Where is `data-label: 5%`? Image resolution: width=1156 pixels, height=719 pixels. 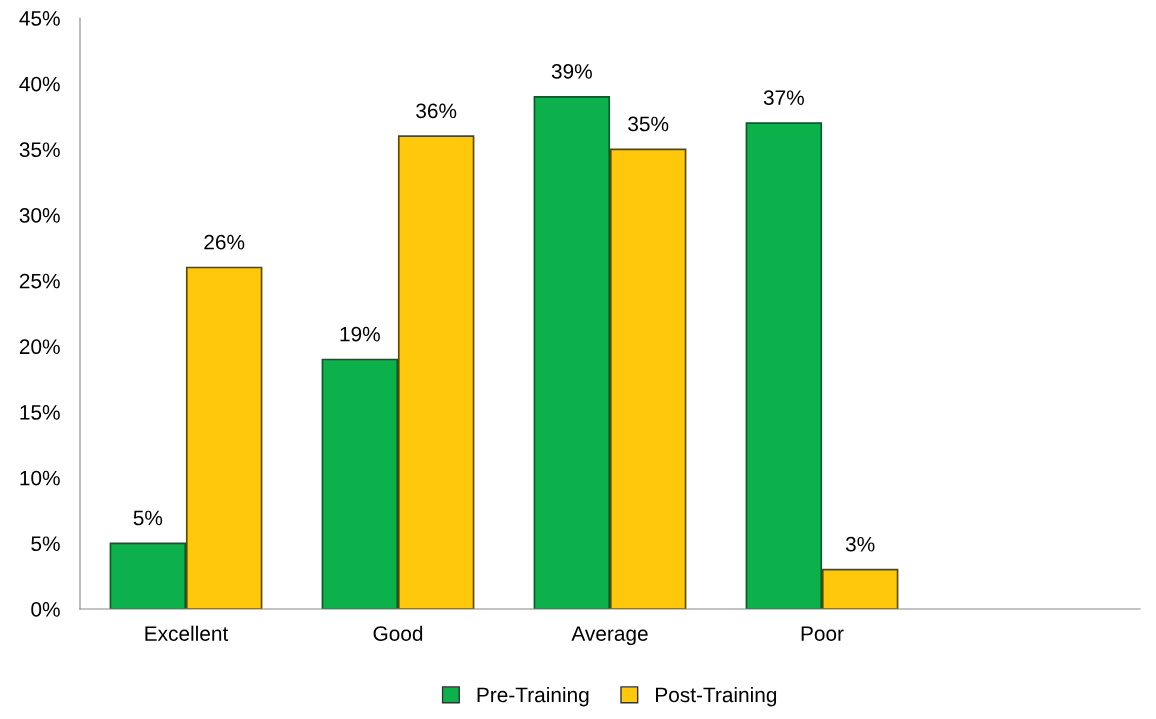 data-label: 5% is located at coordinates (148, 518).